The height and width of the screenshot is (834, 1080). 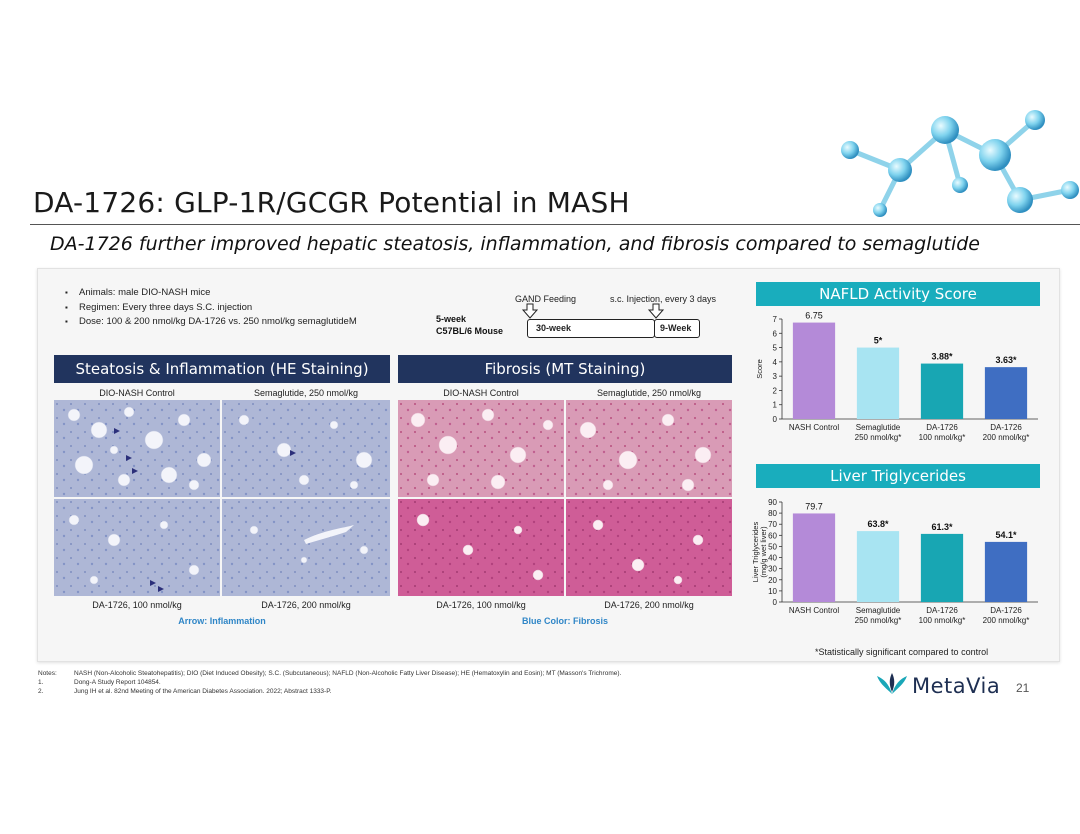 I want to click on he-label-control: DIO-NASH Control, so click(x=137, y=393).